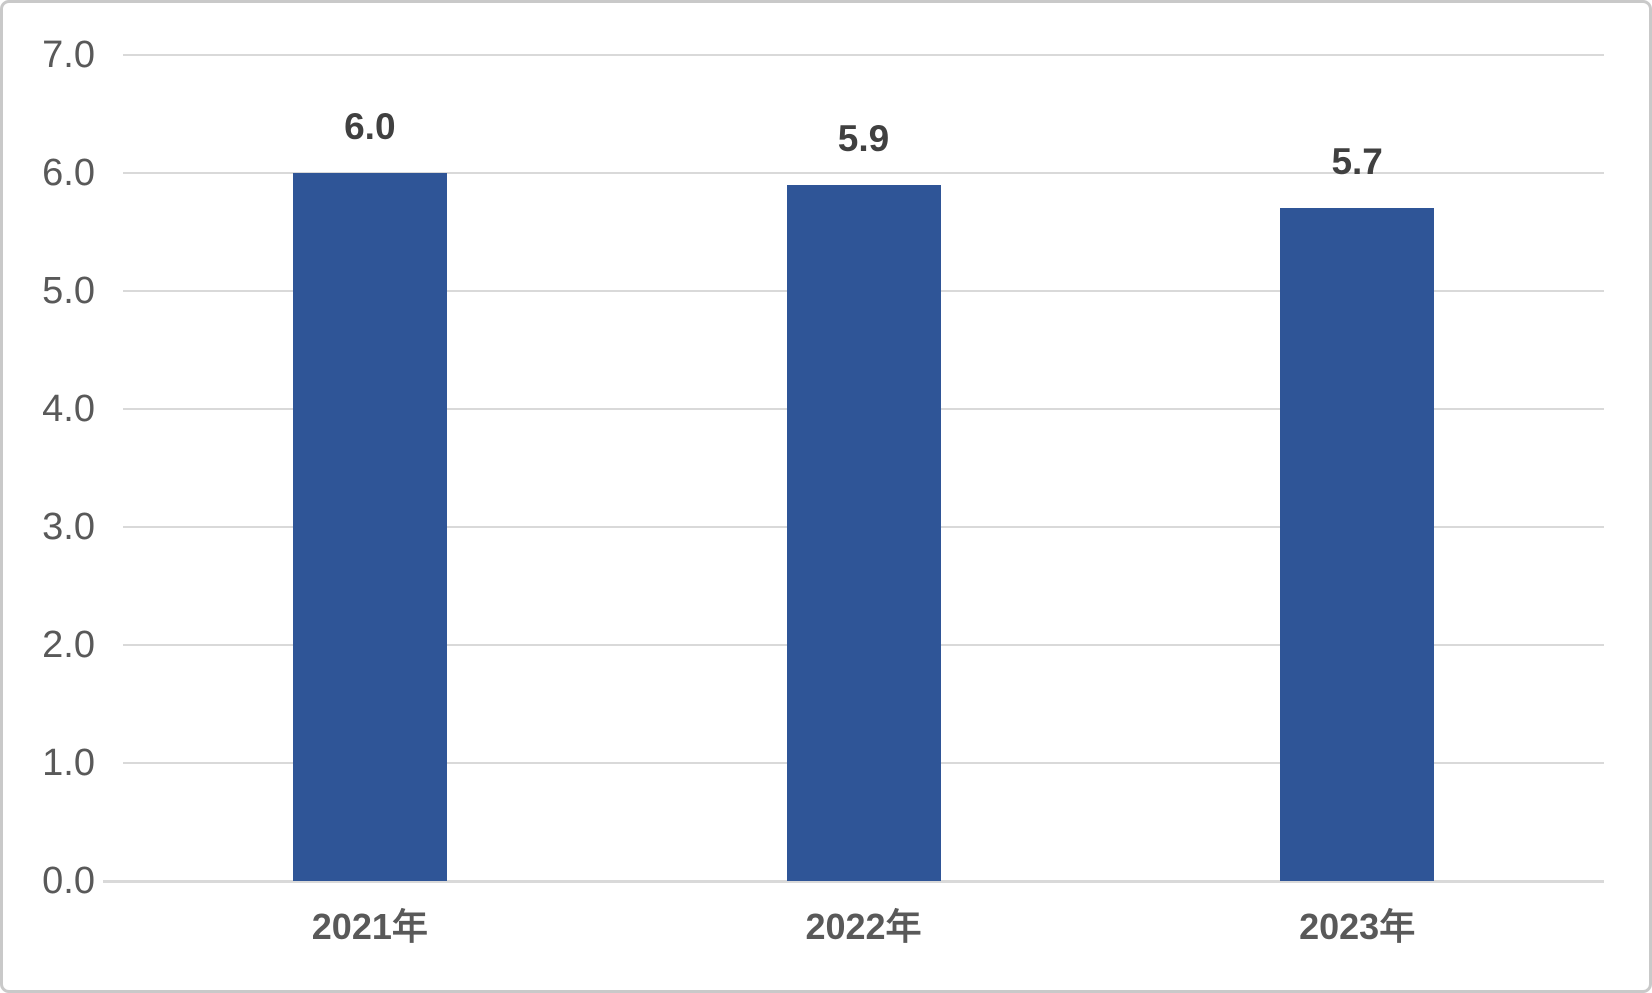  Describe the element at coordinates (863, 138) in the screenshot. I see `data-label: 5.9` at that location.